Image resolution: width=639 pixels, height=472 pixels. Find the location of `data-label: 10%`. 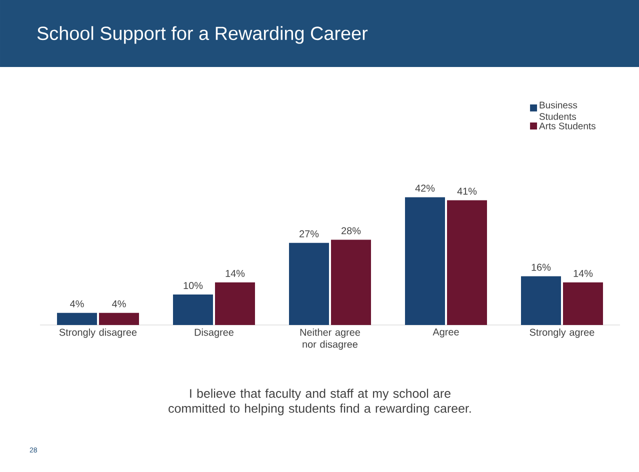

data-label: 10% is located at coordinates (193, 286).